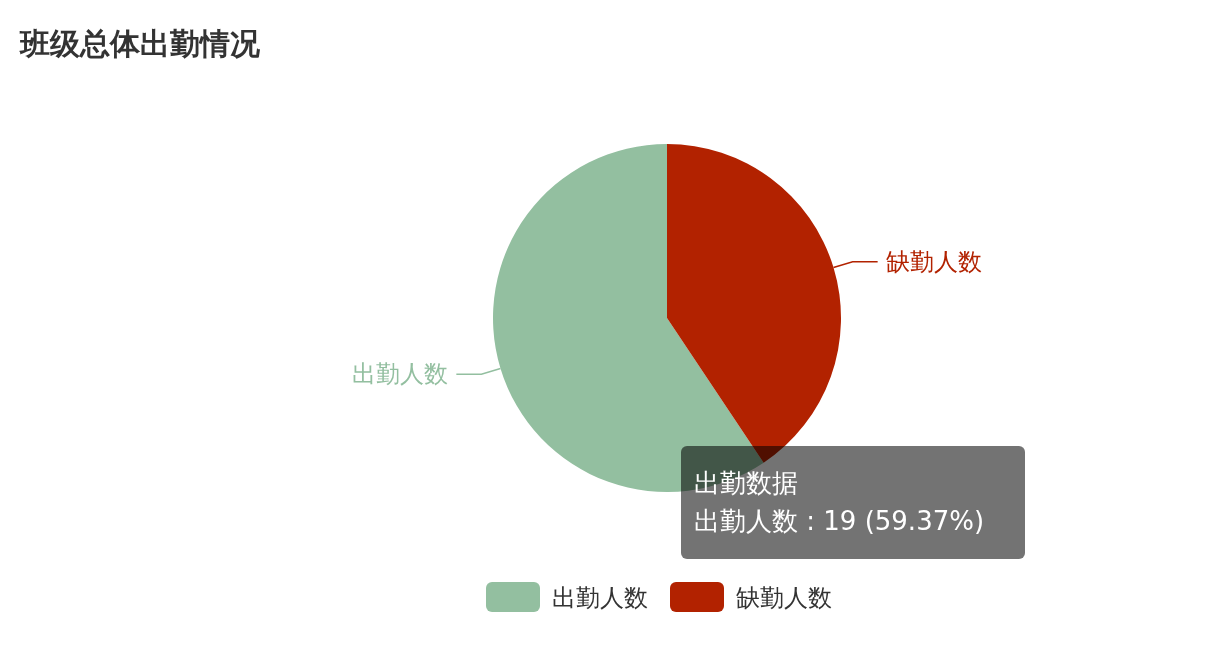 The width and height of the screenshot is (1219, 659). What do you see at coordinates (853, 502) in the screenshot?
I see `tooltip: 出勤数据 出勤人数 : 19 (59.37%)` at bounding box center [853, 502].